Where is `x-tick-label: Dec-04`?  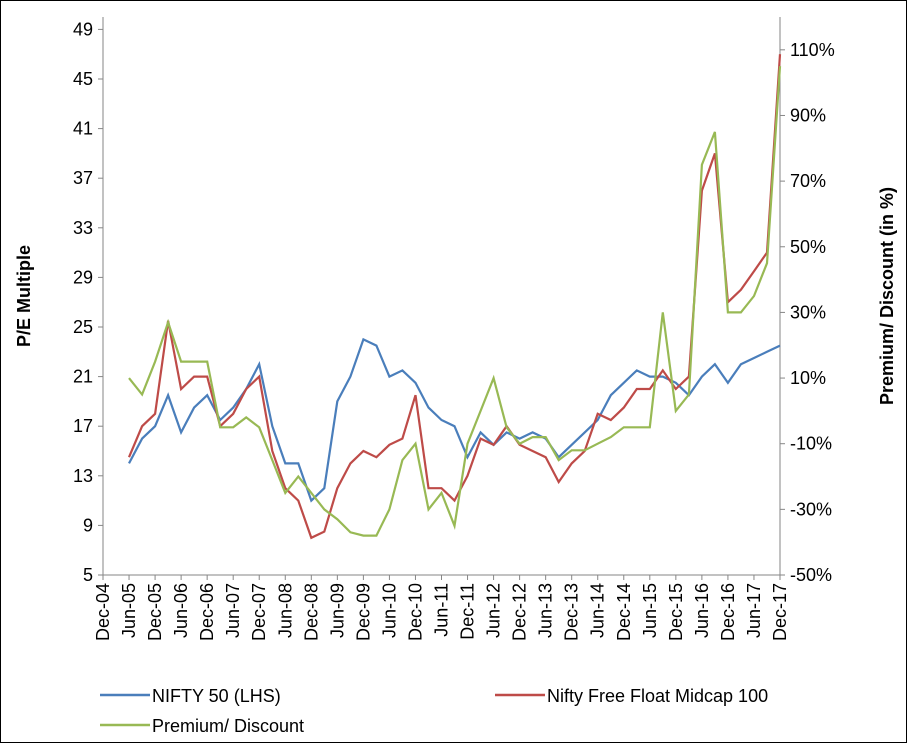 x-tick-label: Dec-04 is located at coordinates (103, 612).